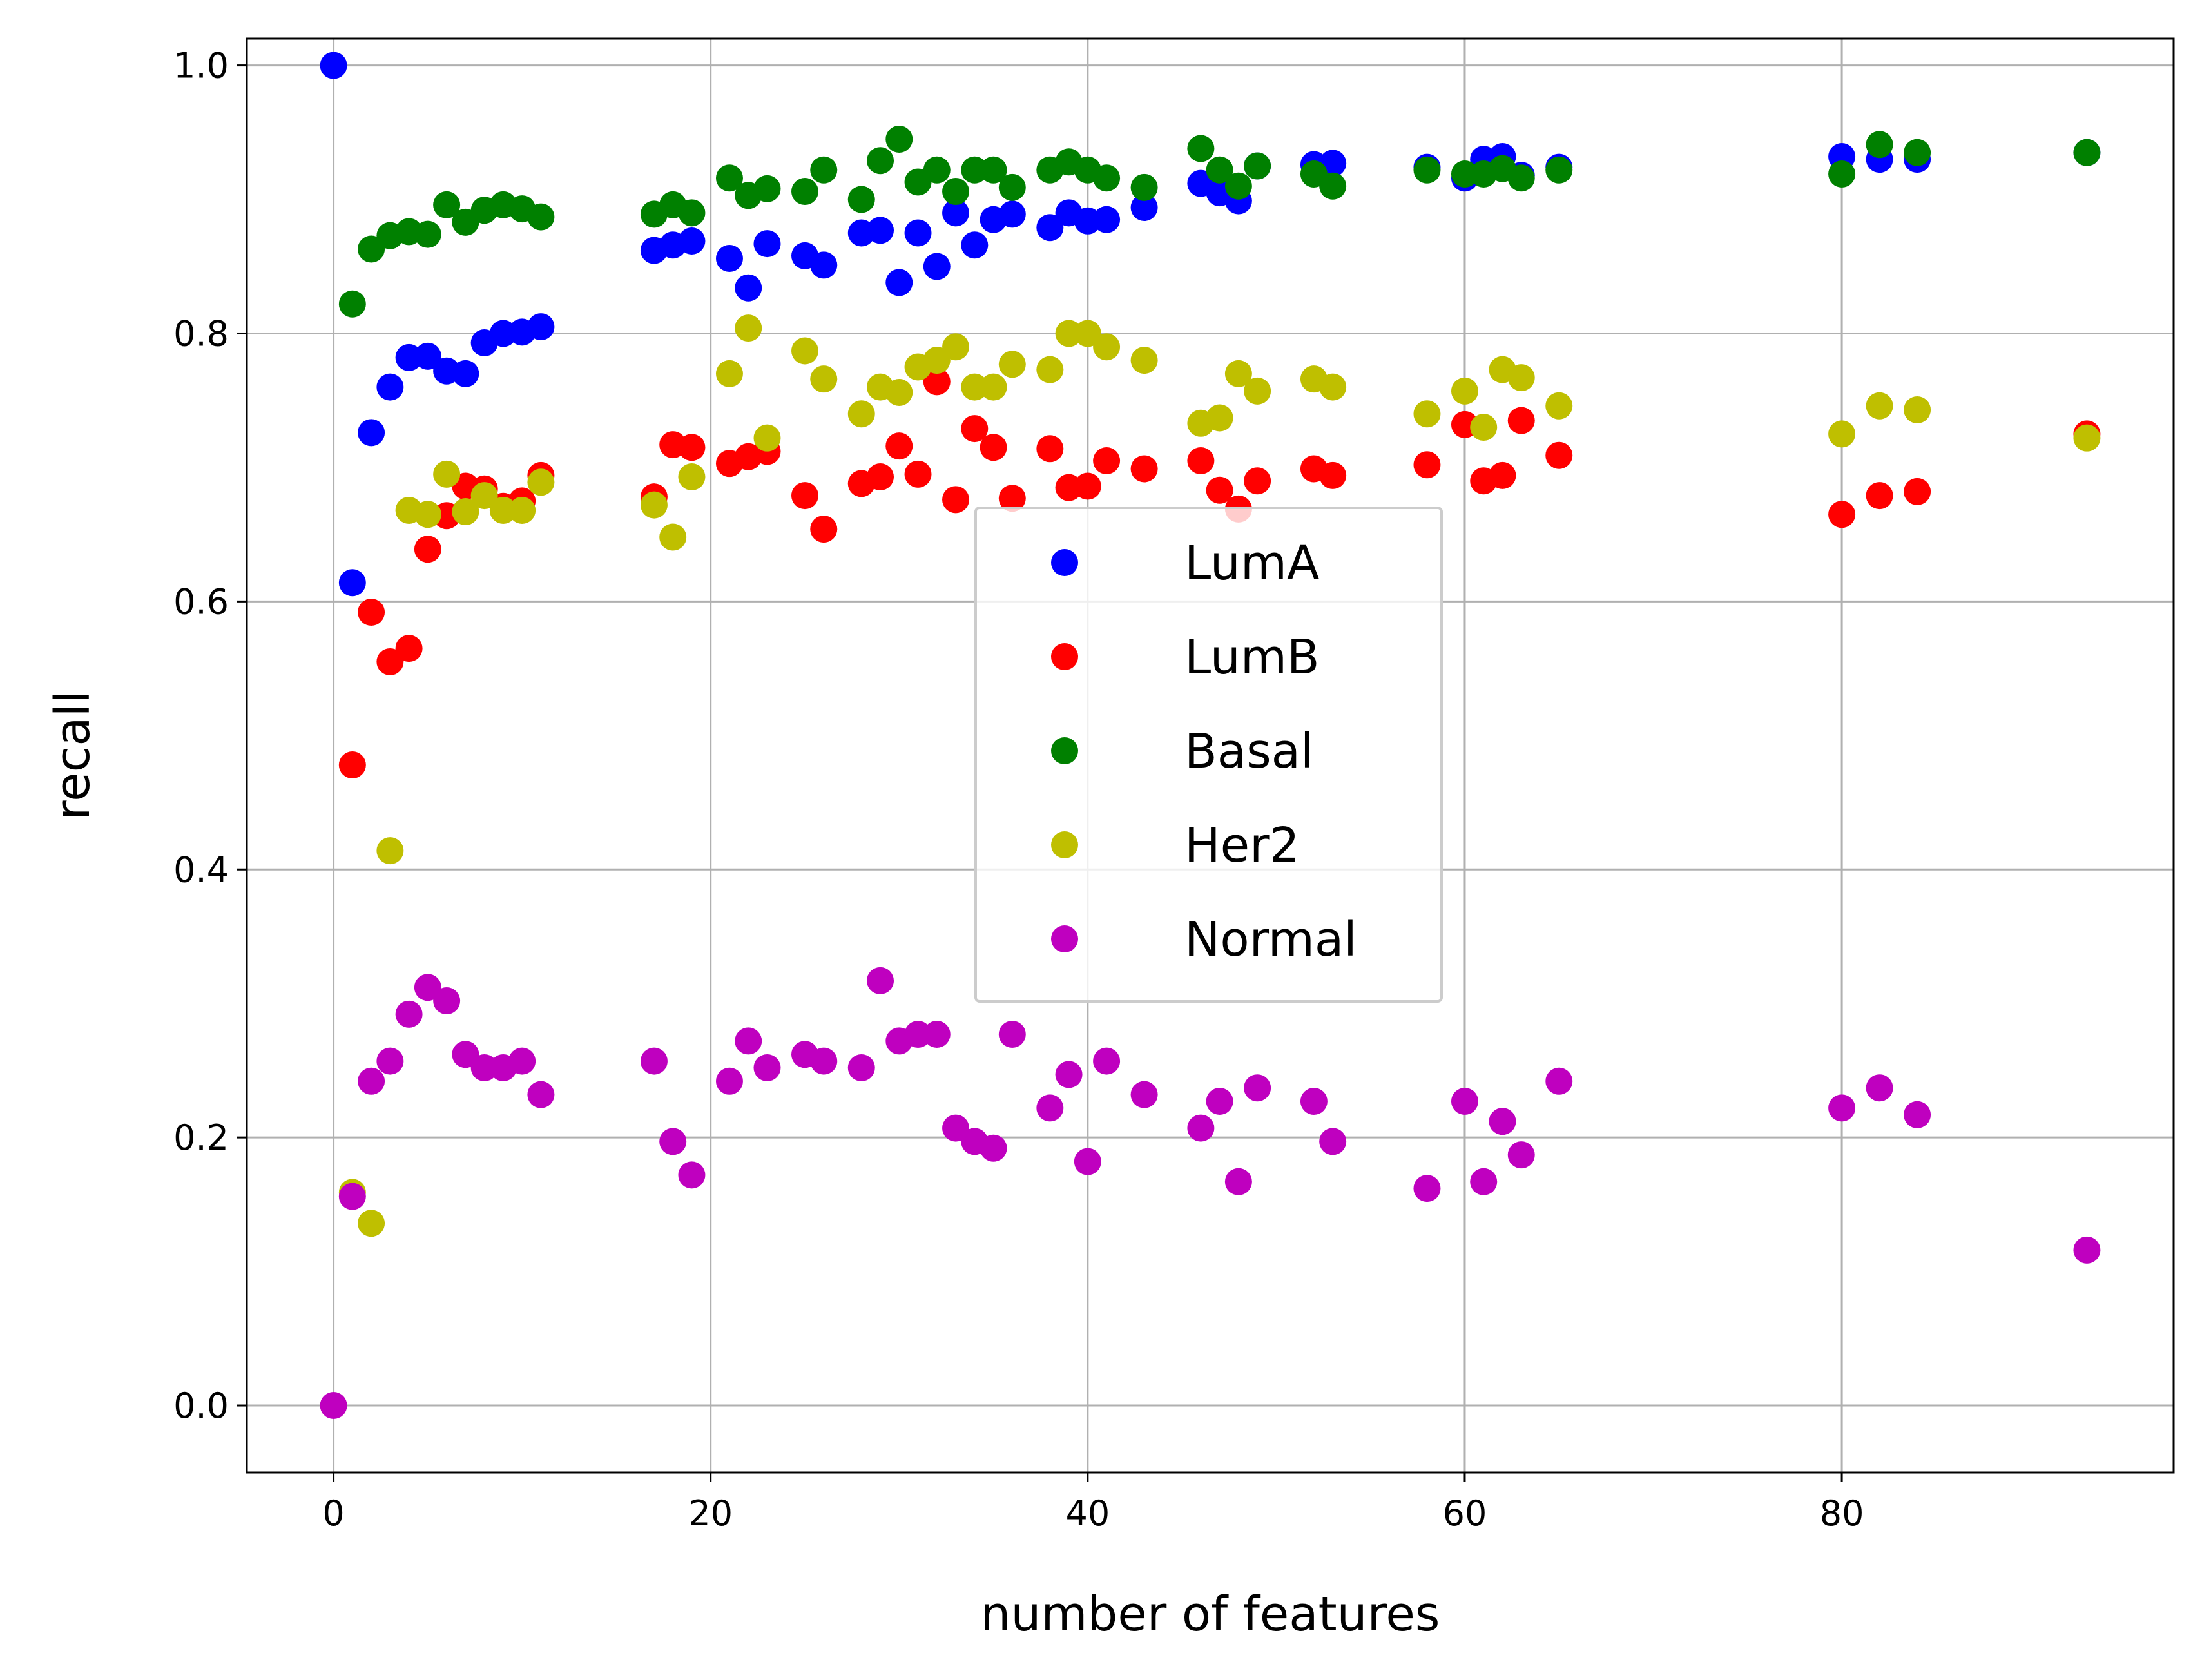 The image size is (2202, 1680). What do you see at coordinates (1252, 563) in the screenshot?
I see `legend-label: LumA` at bounding box center [1252, 563].